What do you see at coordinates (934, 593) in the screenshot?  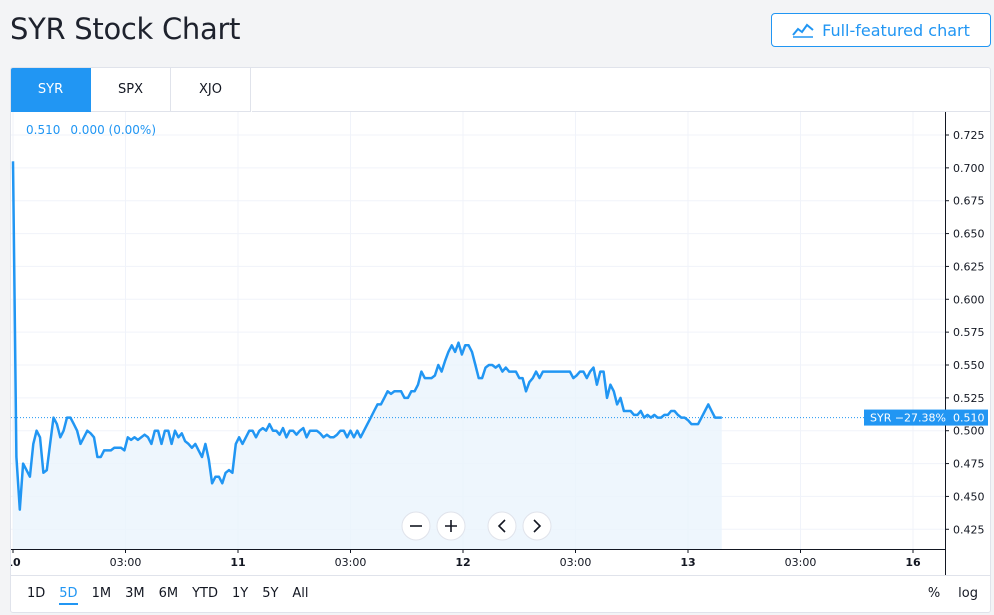 I see `percent-toggle: %` at bounding box center [934, 593].